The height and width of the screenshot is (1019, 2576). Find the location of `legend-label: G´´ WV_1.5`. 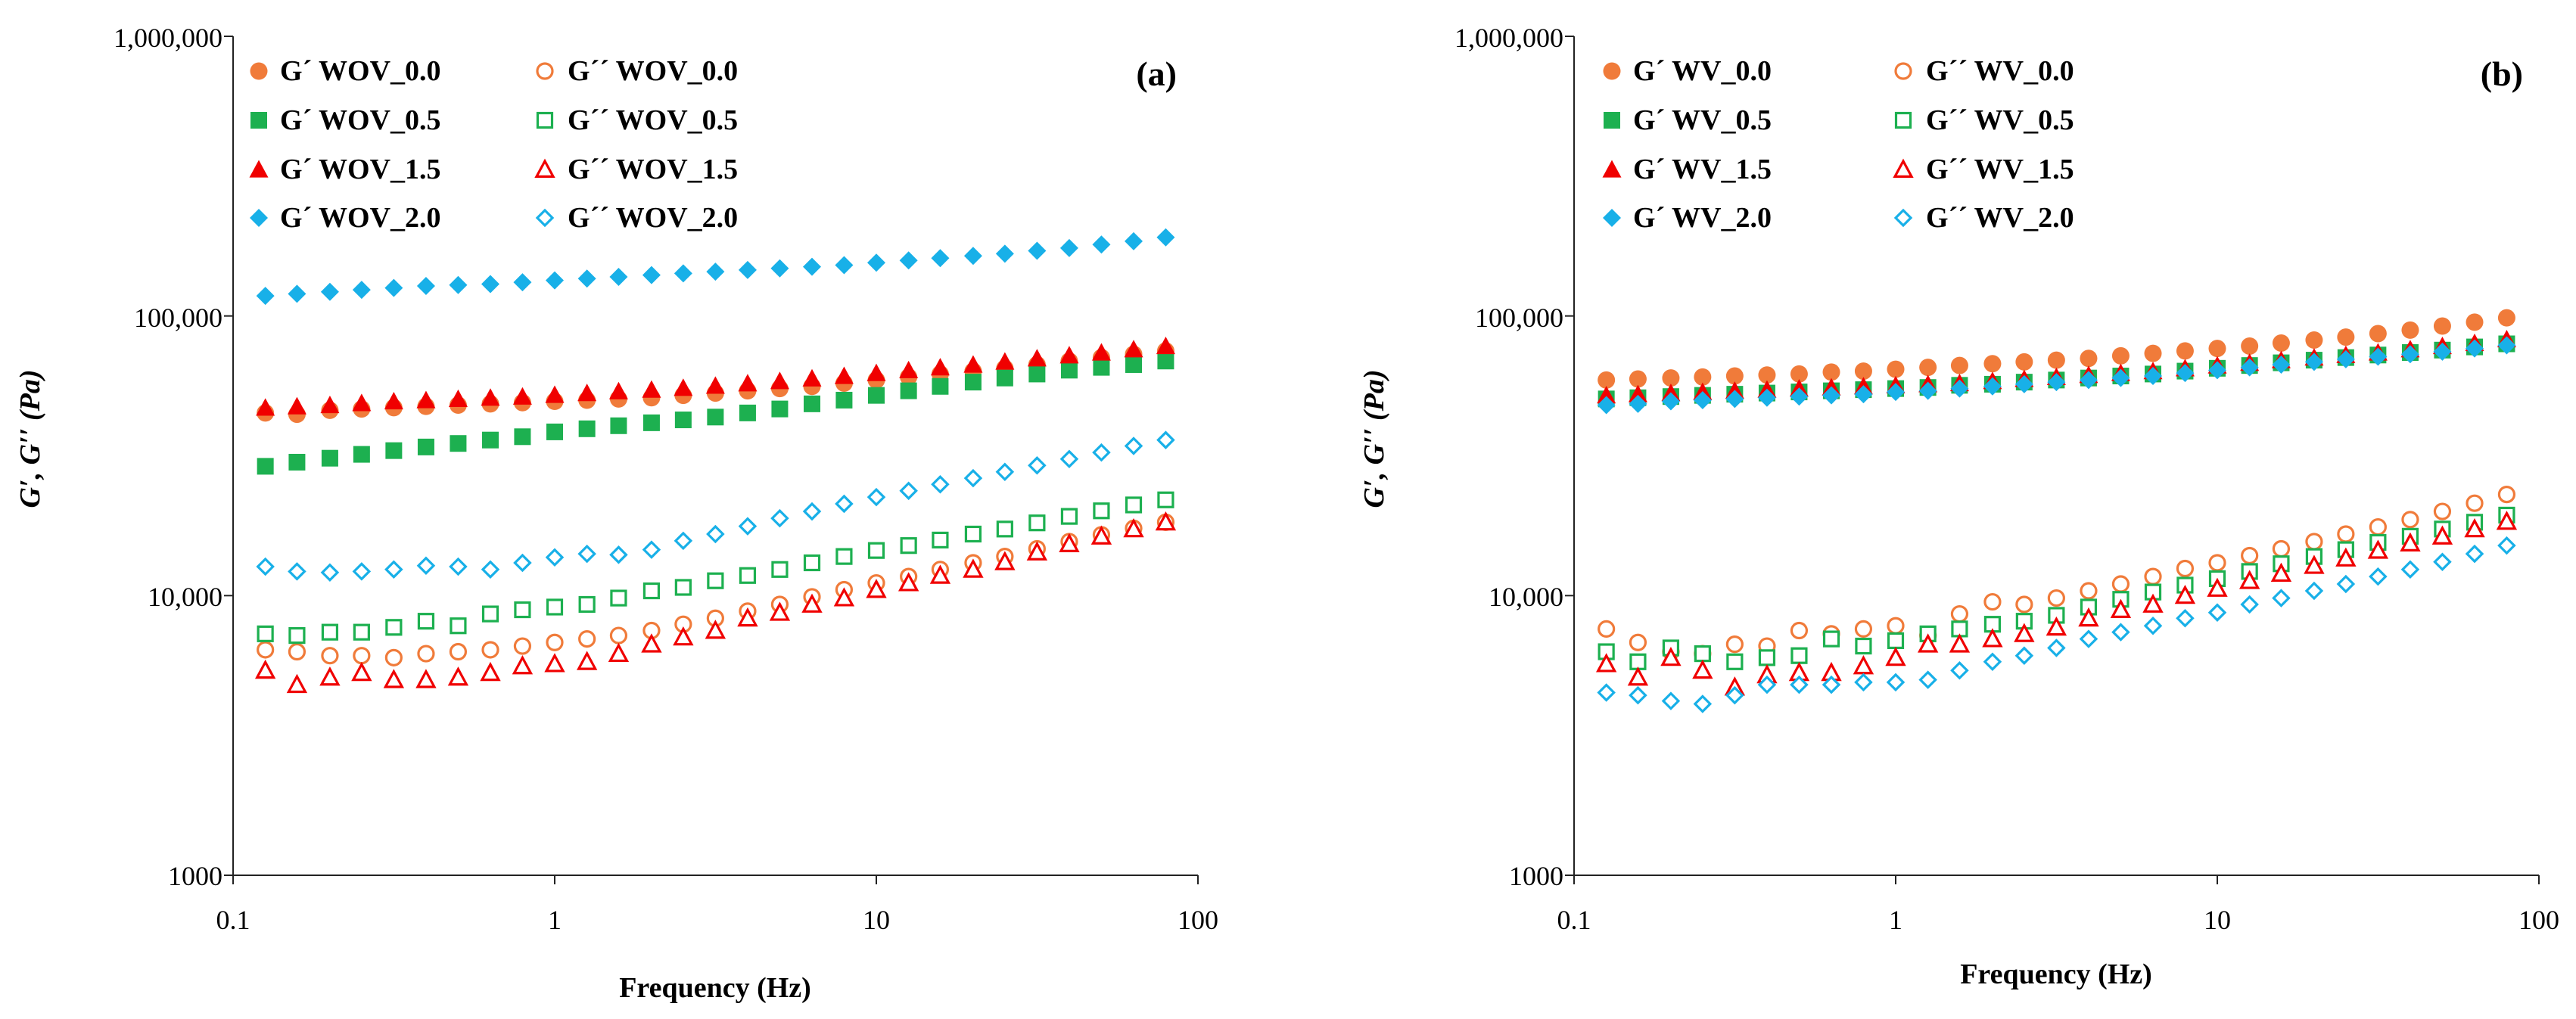

legend-label: G´´ WV_1.5 is located at coordinates (2000, 169).